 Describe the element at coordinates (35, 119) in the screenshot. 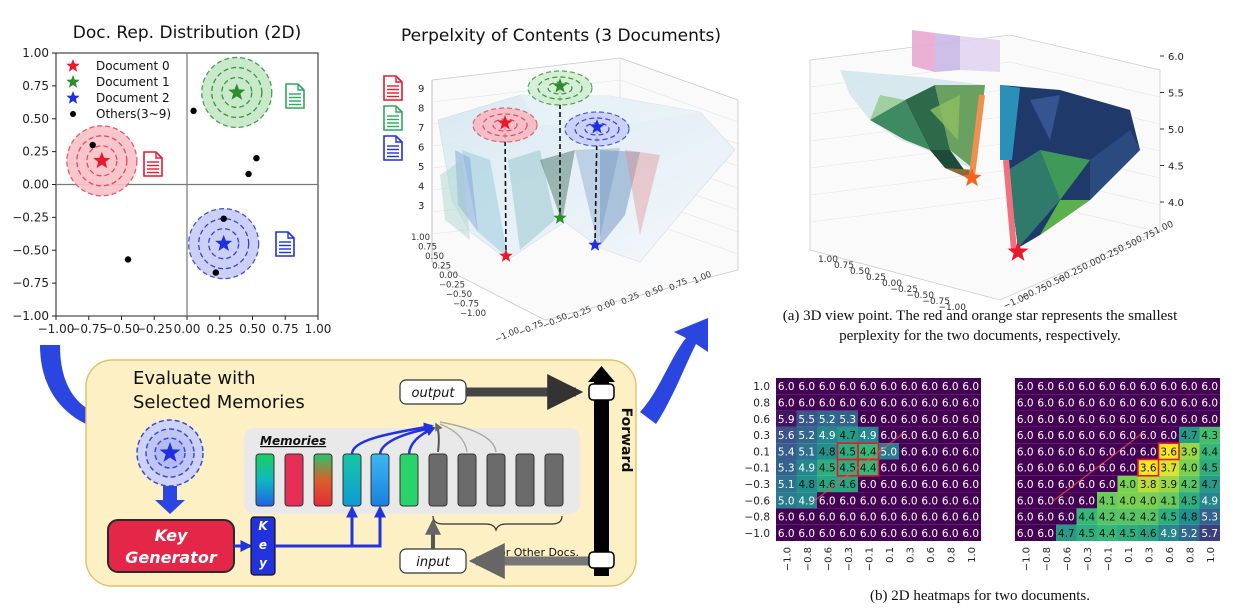

I see `scatter-ytick: 0.50` at that location.